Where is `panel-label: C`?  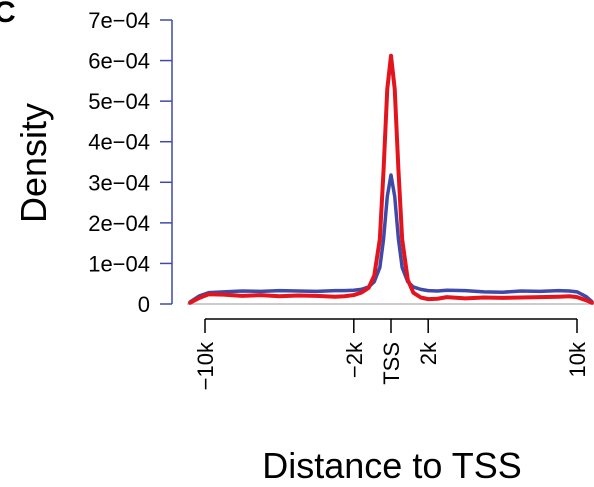 panel-label: C is located at coordinates (8, 14).